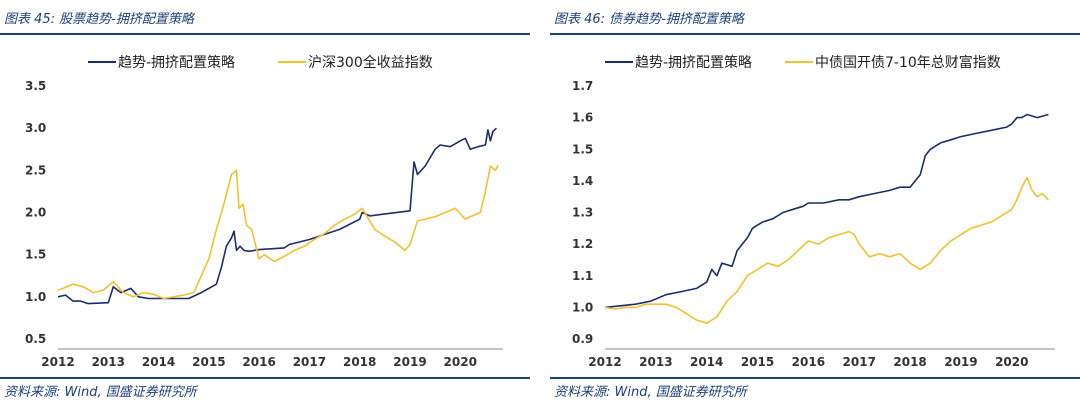 The width and height of the screenshot is (1080, 404). I want to click on y-tick-label: 1.3, so click(582, 213).